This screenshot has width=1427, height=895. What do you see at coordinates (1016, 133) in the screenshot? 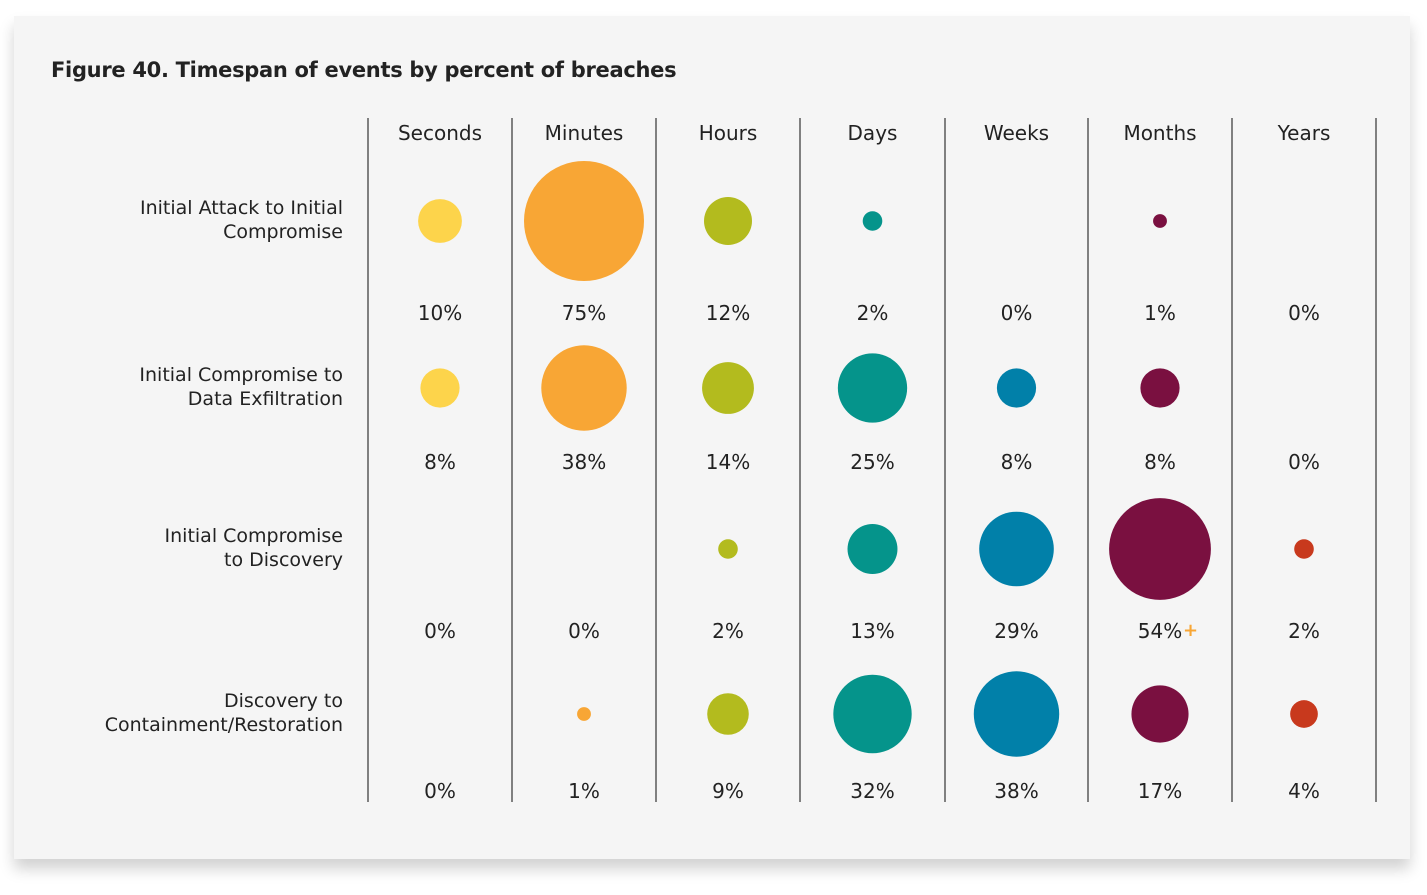
I see `column-header-weeks: Weeks` at bounding box center [1016, 133].